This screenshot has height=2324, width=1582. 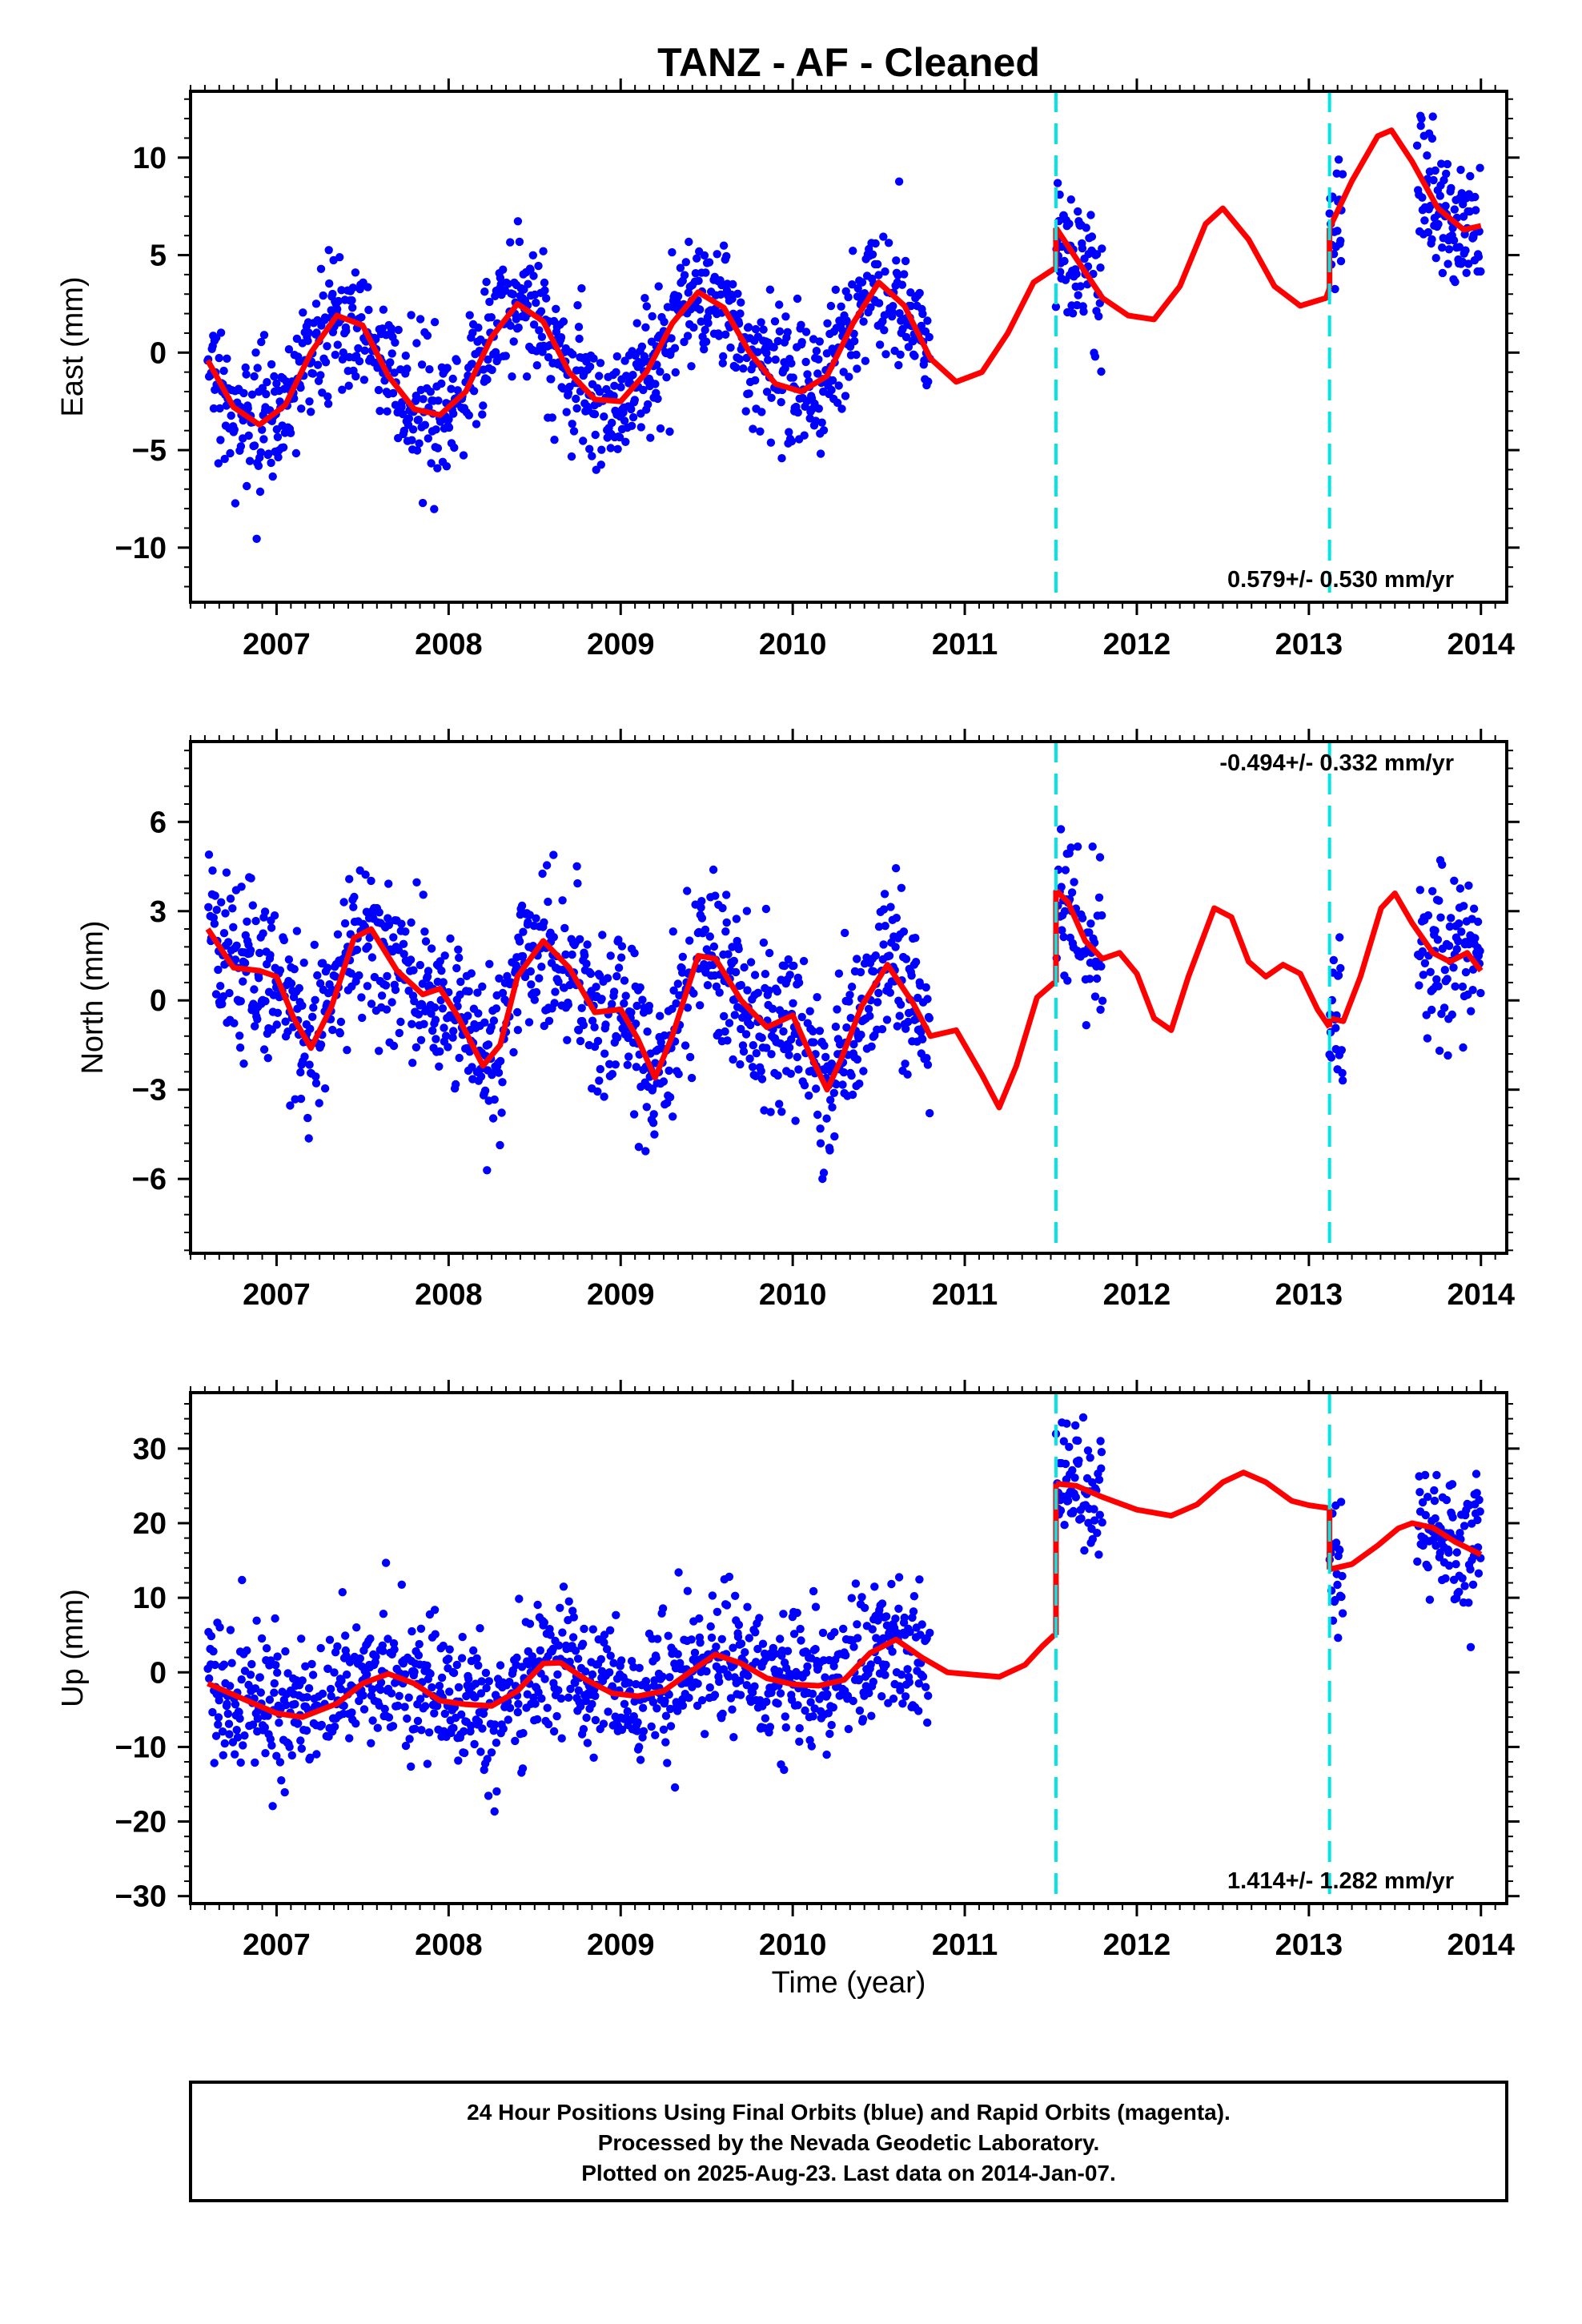 What do you see at coordinates (141, 1897) in the screenshot?
I see `y-tick-label: −30` at bounding box center [141, 1897].